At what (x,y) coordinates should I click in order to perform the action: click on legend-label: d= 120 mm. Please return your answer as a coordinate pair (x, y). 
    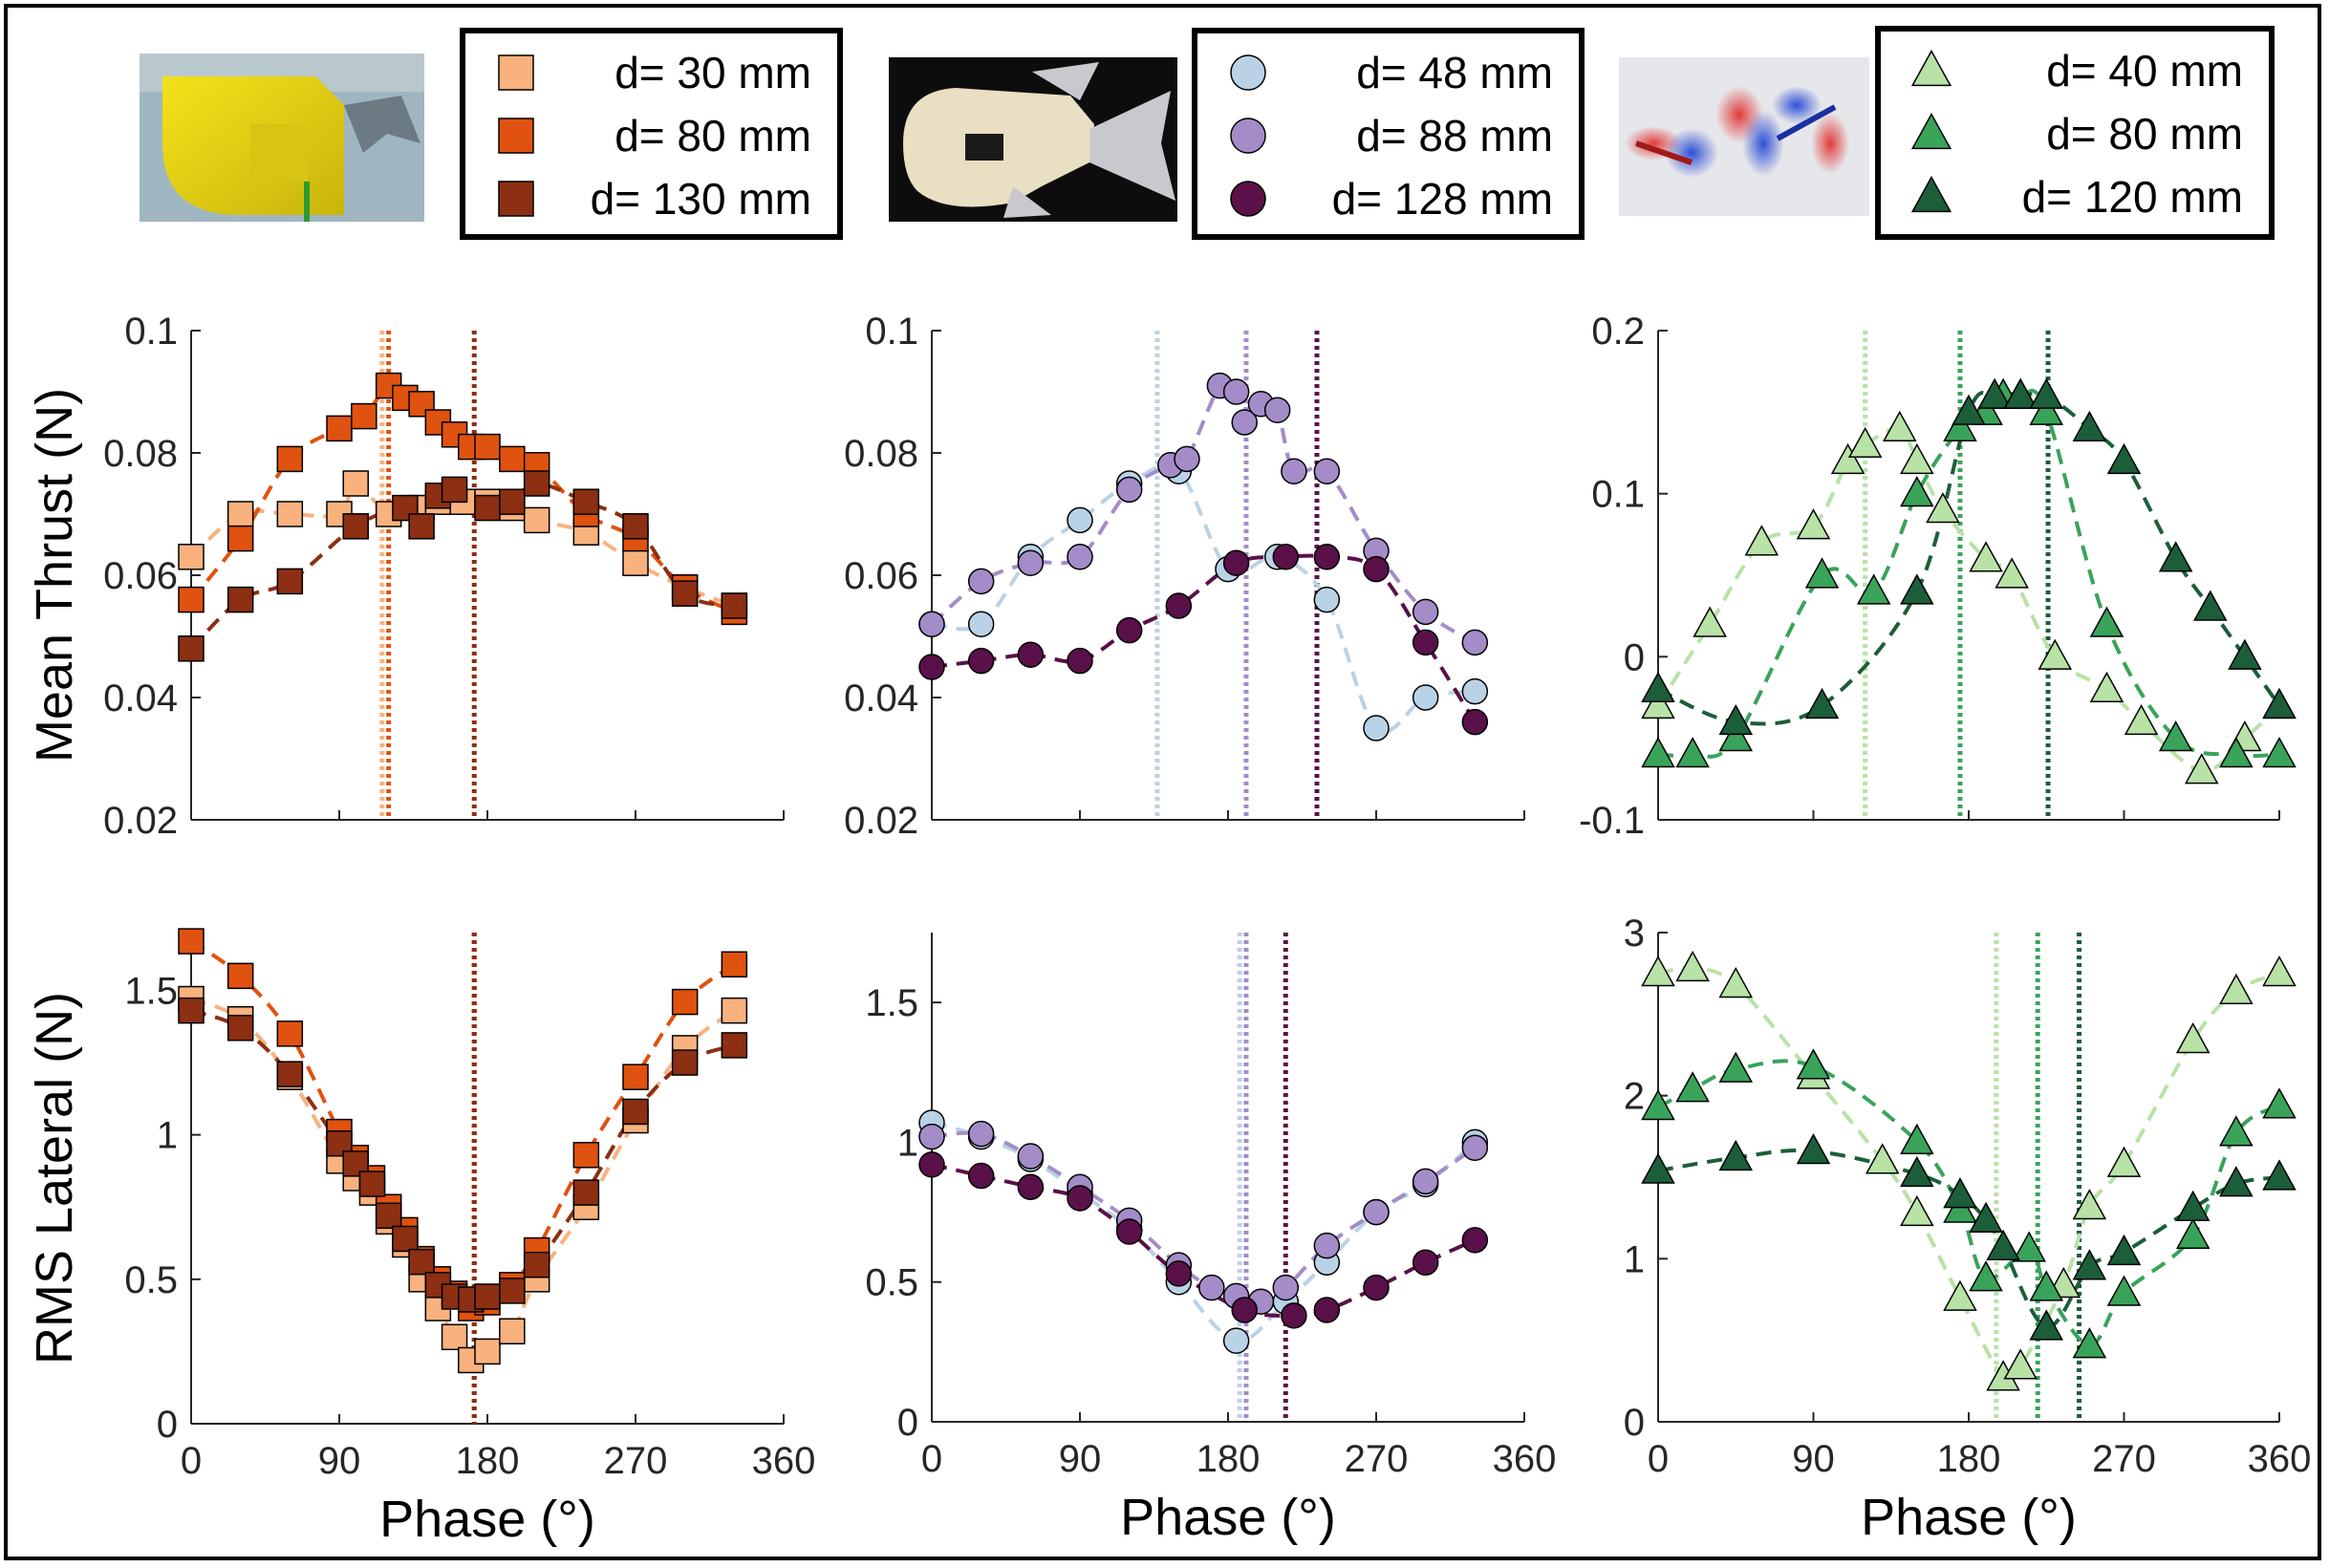
    Looking at the image, I should click on (2132, 197).